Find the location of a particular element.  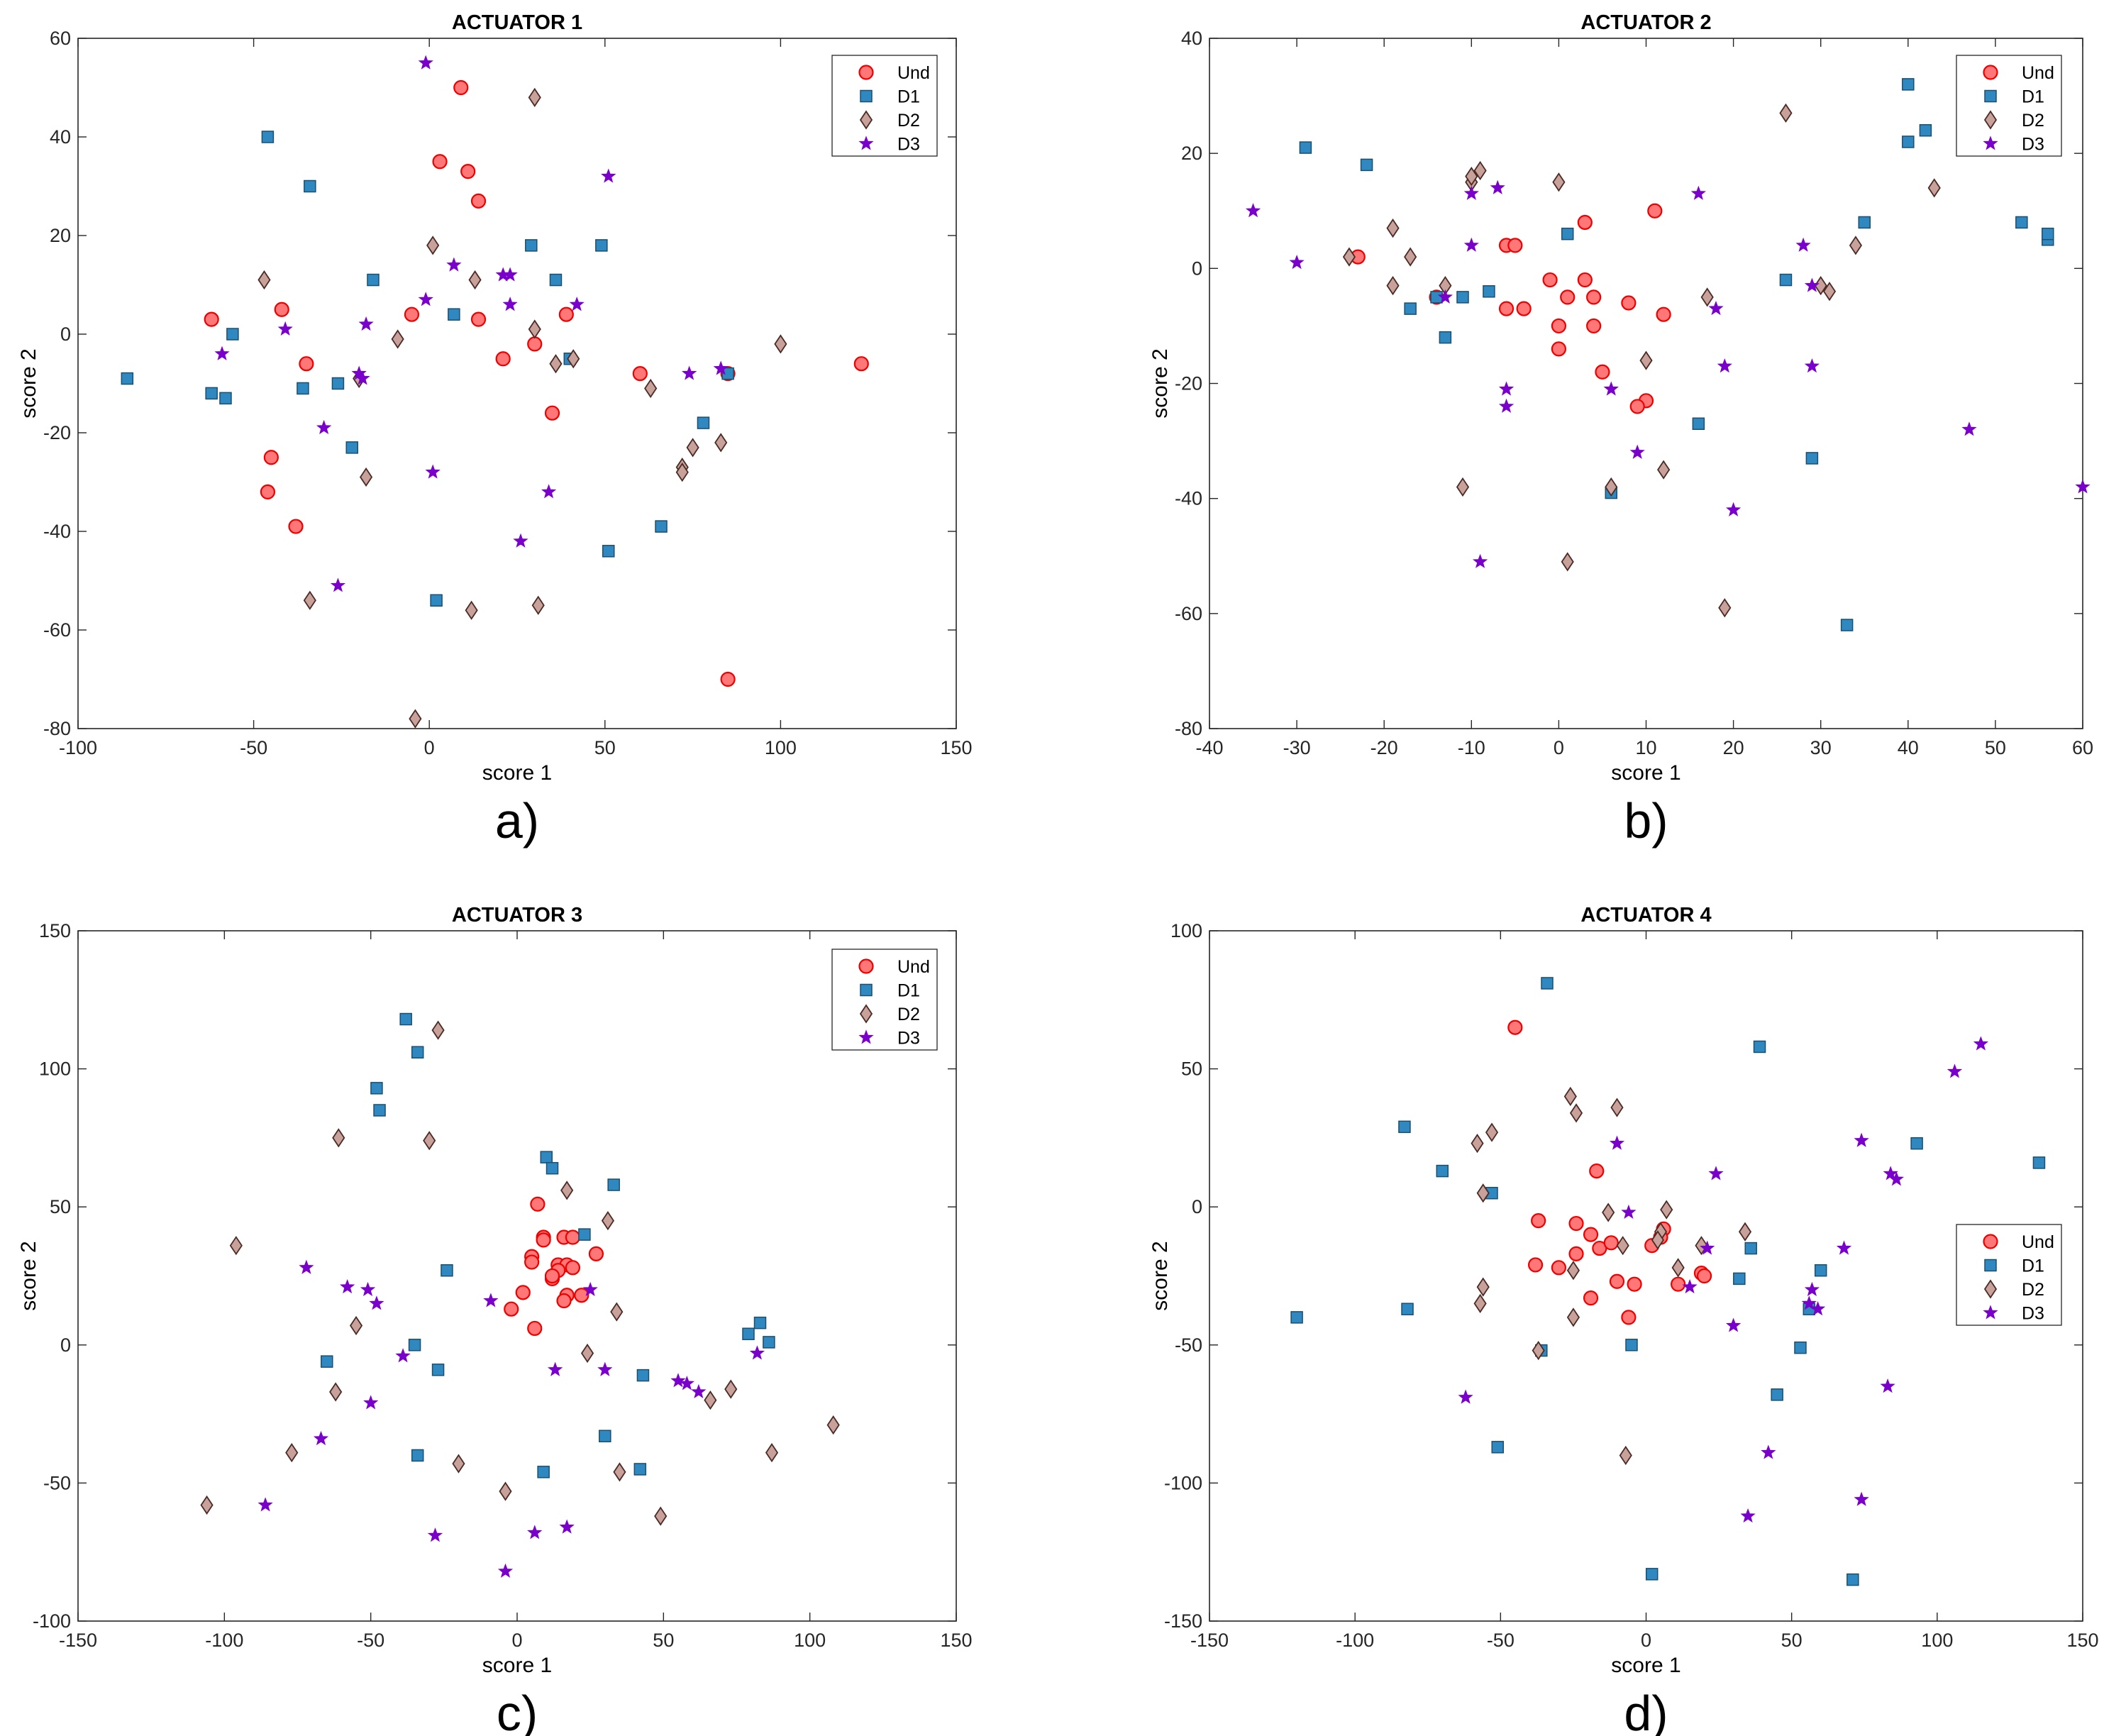

x-tick-label: 40 is located at coordinates (1908, 747).